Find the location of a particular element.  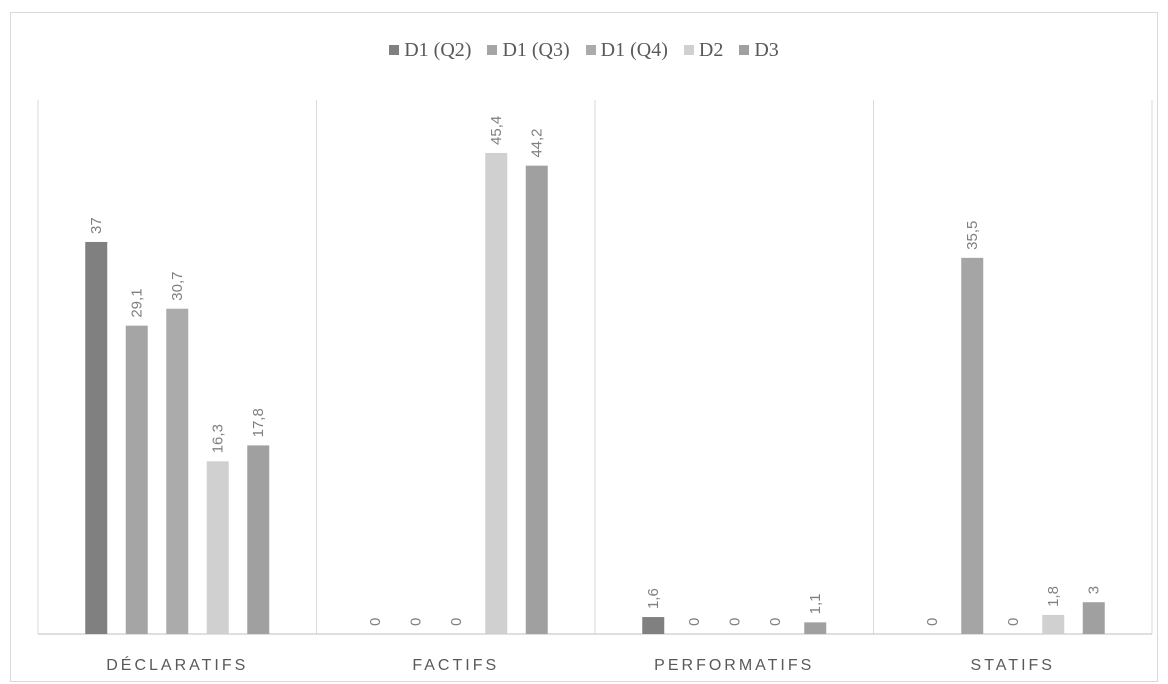

data-label: 17,8 is located at coordinates (258, 422).